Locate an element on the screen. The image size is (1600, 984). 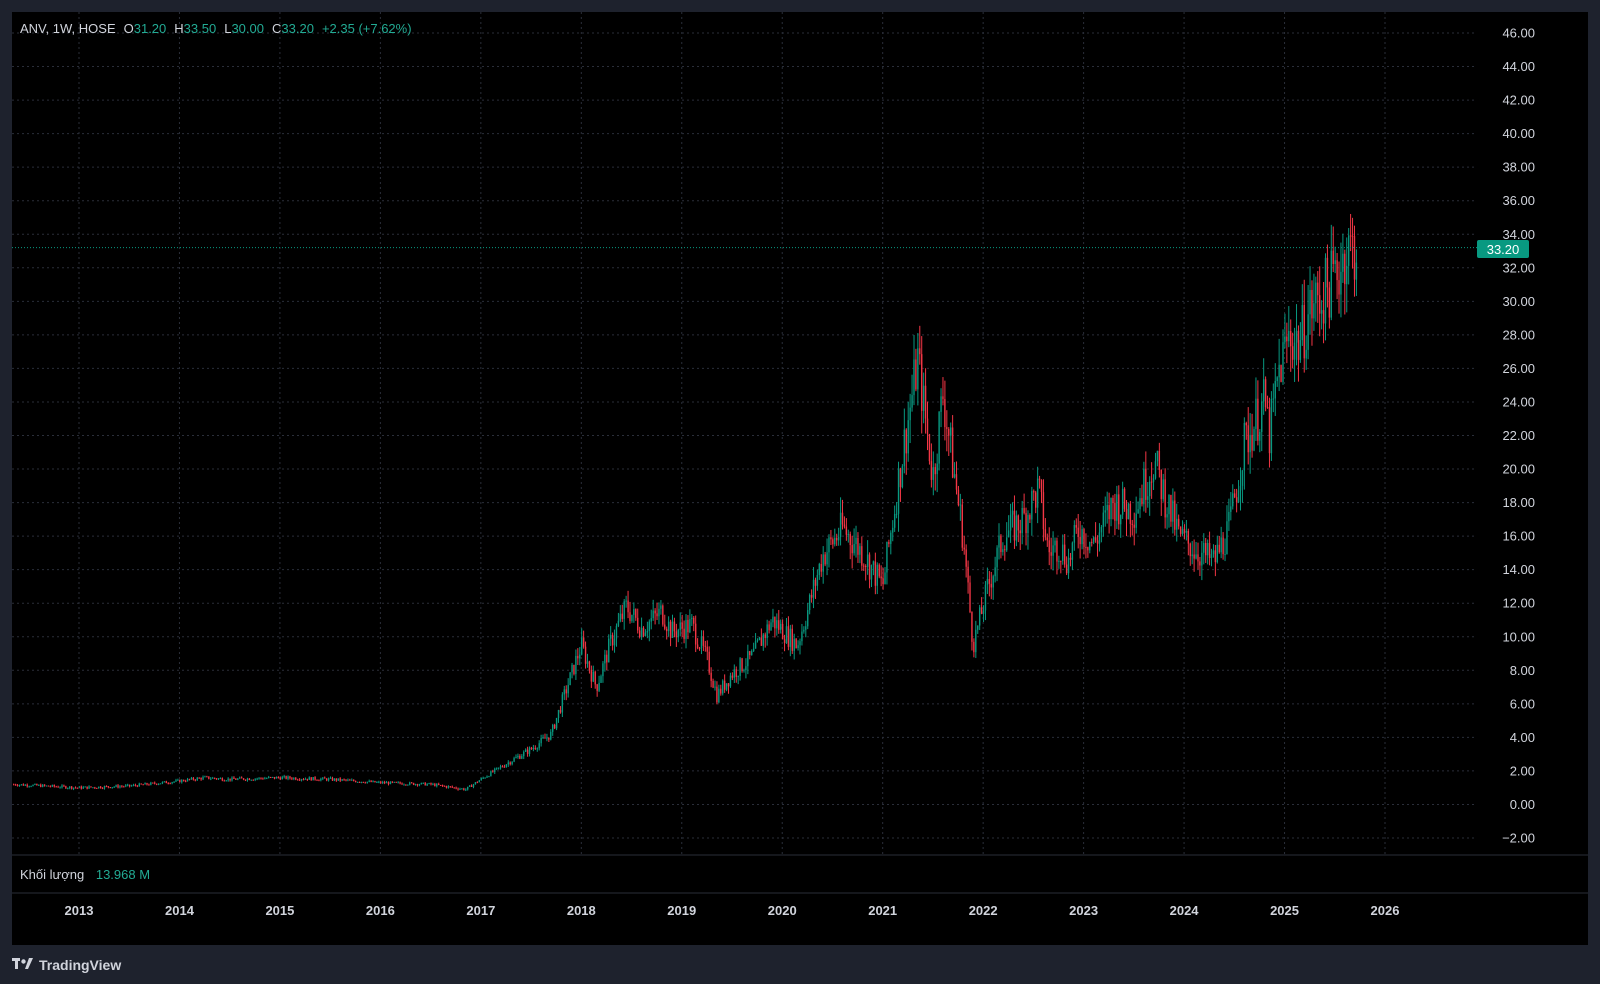
change-value: +2.35 (+7.62%) is located at coordinates (366, 28).